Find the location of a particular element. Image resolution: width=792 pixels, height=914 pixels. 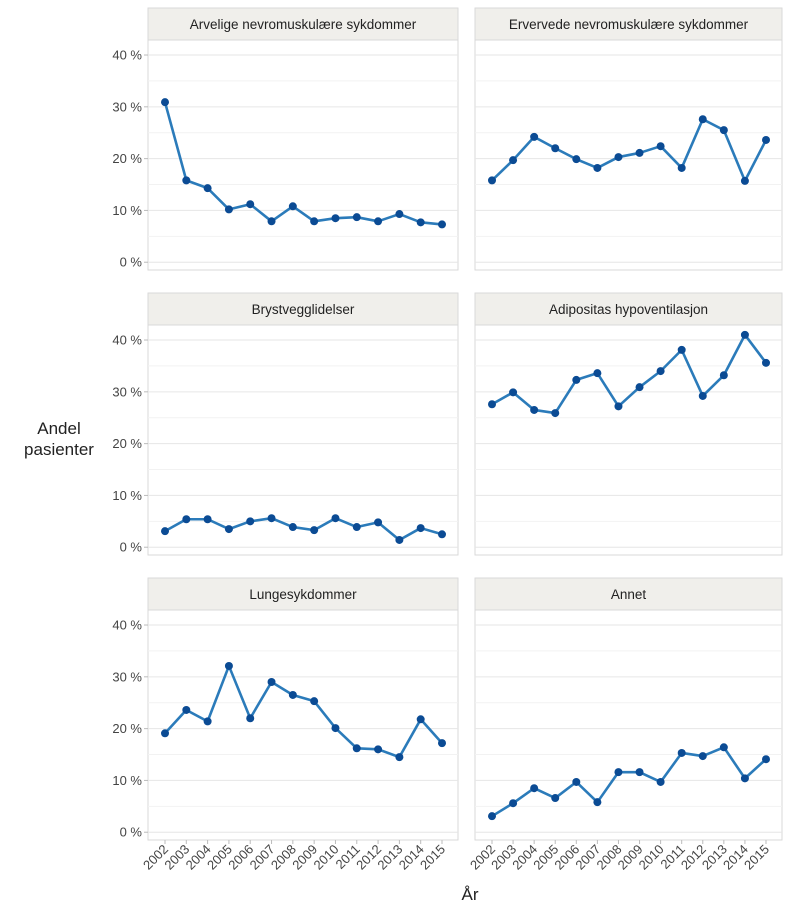

facet-title: Arvelige nevromuskulære sykdommer is located at coordinates (303, 24).